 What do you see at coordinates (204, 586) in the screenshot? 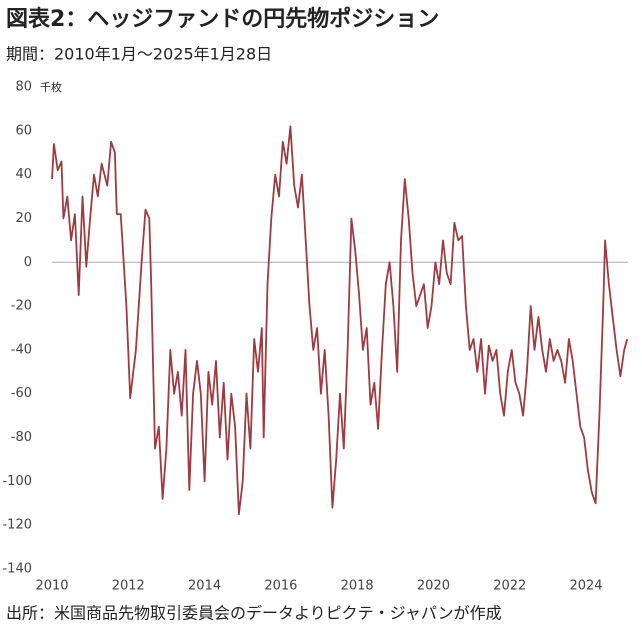
I see `x-tick-label: 2014` at bounding box center [204, 586].